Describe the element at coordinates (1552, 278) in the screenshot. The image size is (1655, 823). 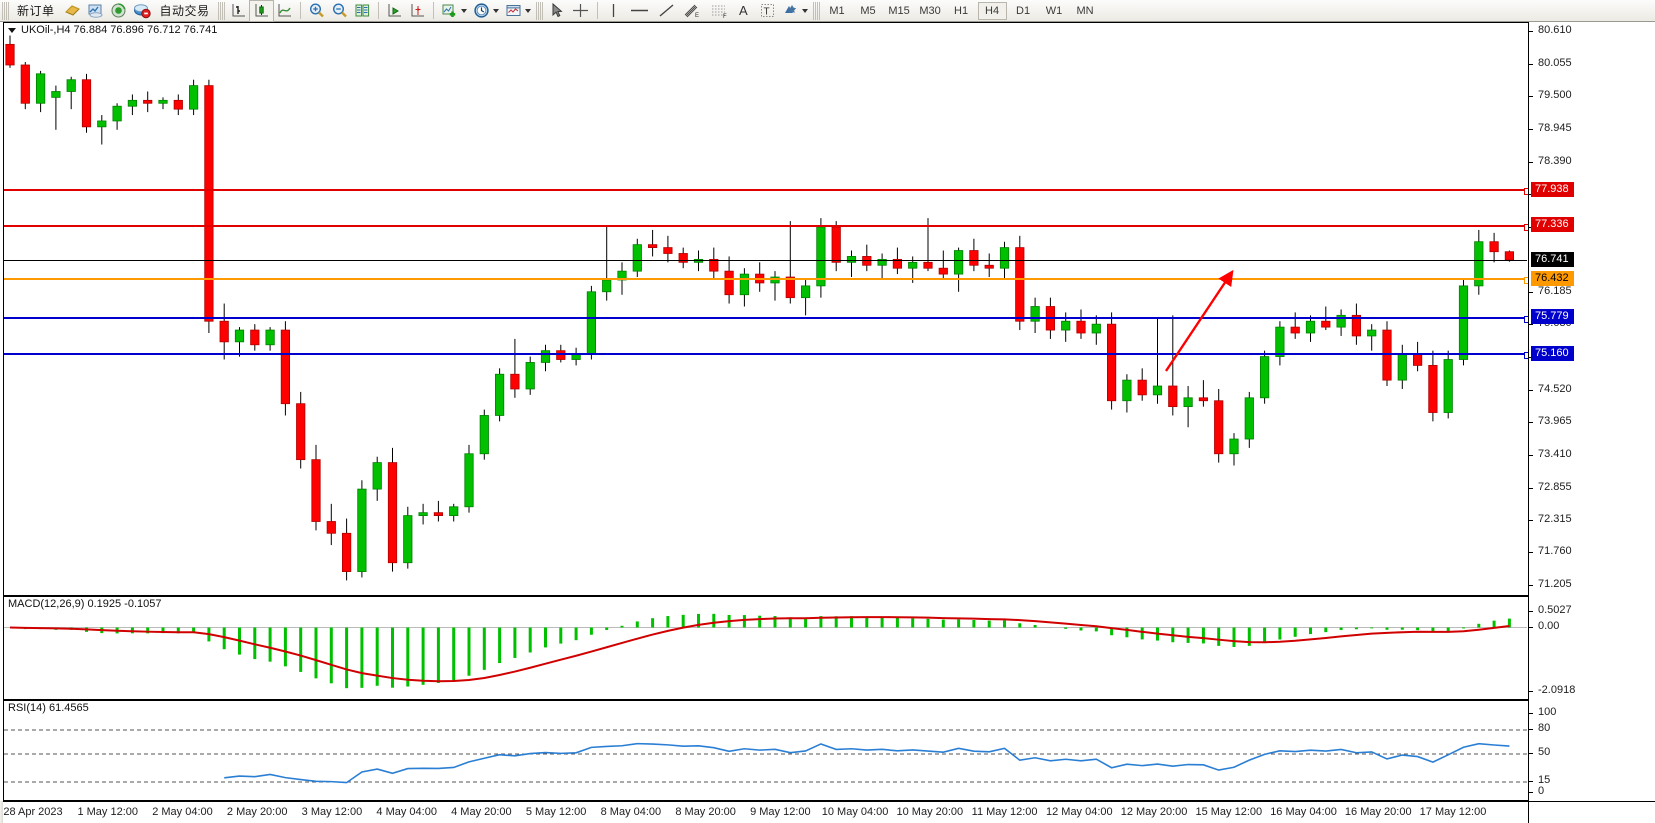
I see `price-badge-entry-level: 76.432` at that location.